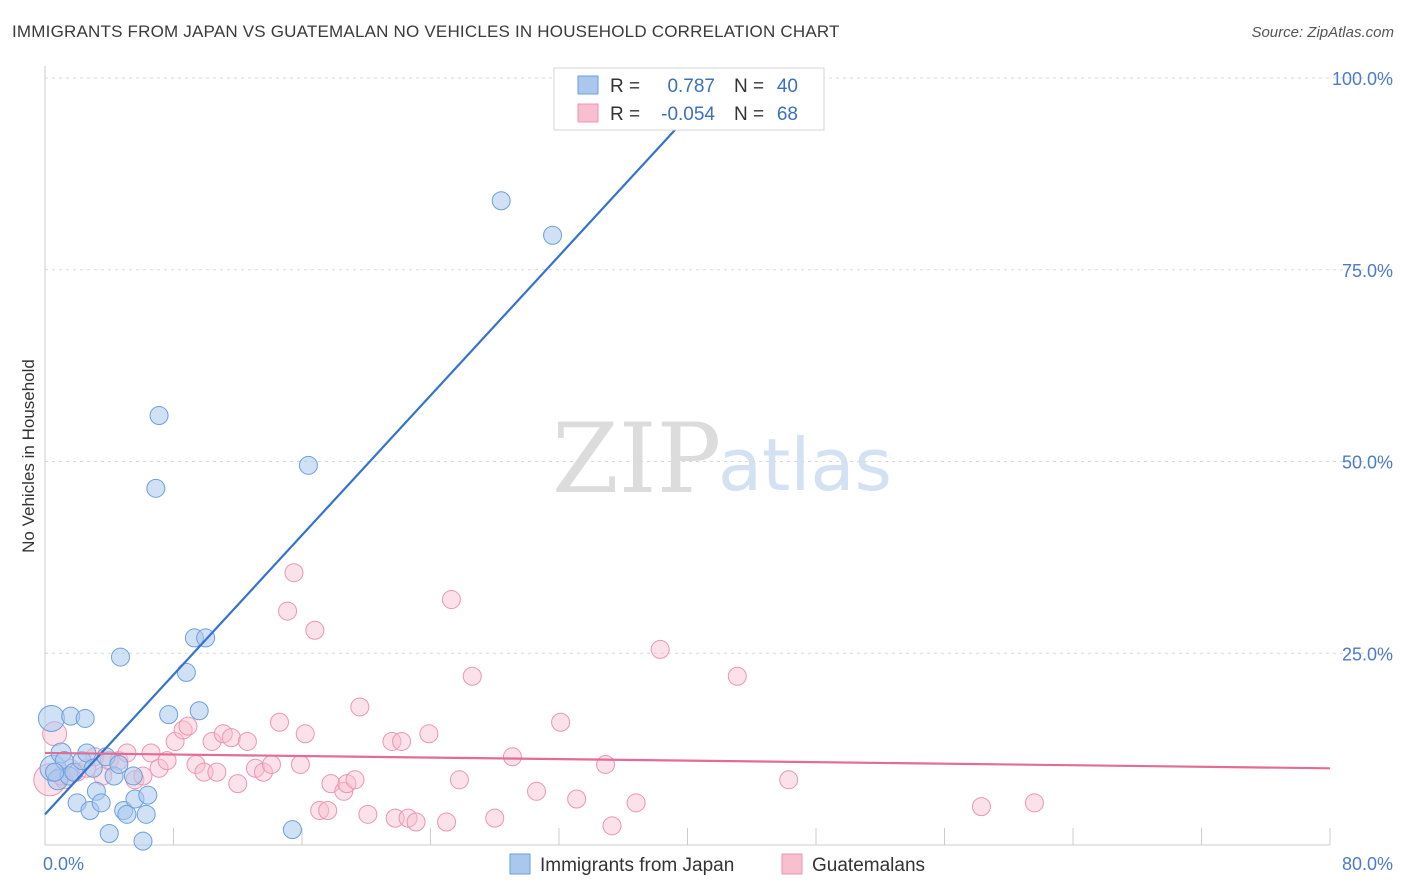 This screenshot has height=892, width=1406. What do you see at coordinates (1367, 654) in the screenshot?
I see `y-tick-label-0: 25.0%` at bounding box center [1367, 654].